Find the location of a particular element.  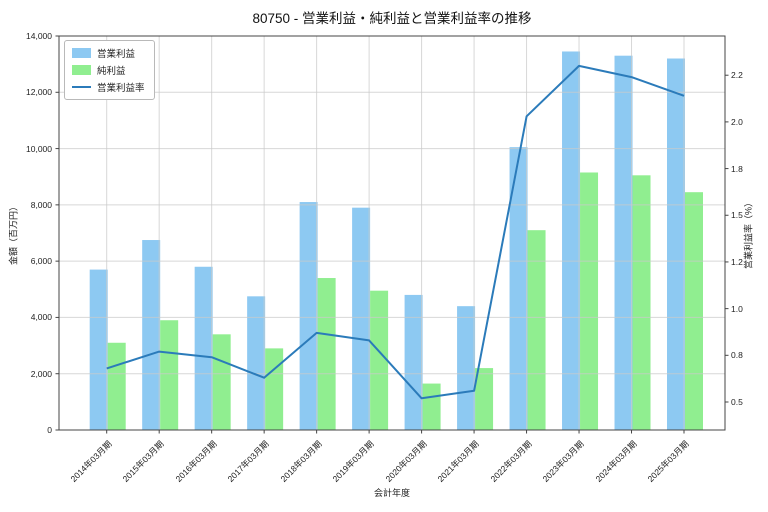

legend-item-net-profit: 純利益 is located at coordinates (108, 70).